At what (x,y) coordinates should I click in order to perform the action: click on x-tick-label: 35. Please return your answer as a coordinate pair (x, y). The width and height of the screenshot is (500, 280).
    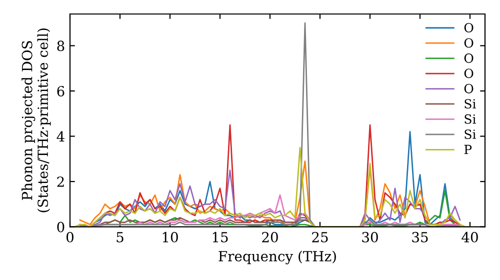
    Looking at the image, I should click on (420, 237).